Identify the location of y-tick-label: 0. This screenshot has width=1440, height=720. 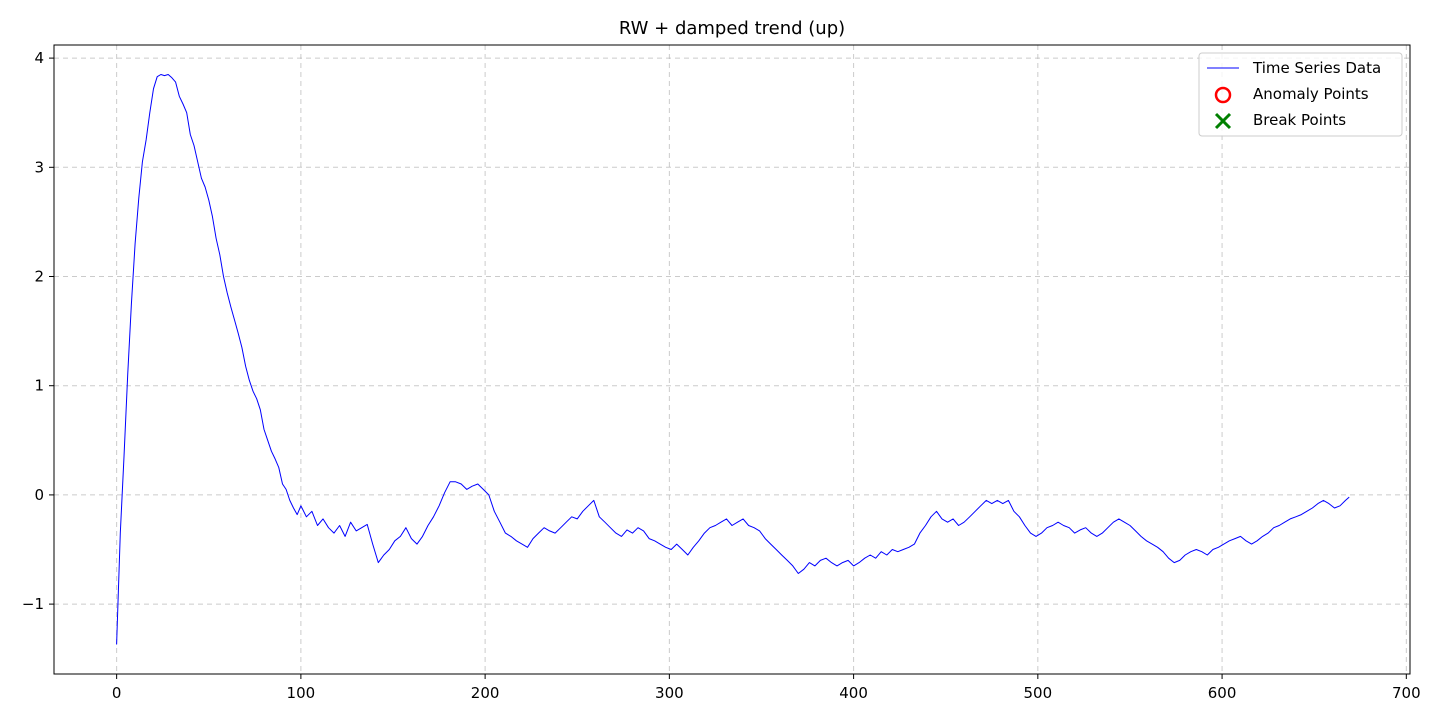
(39, 495).